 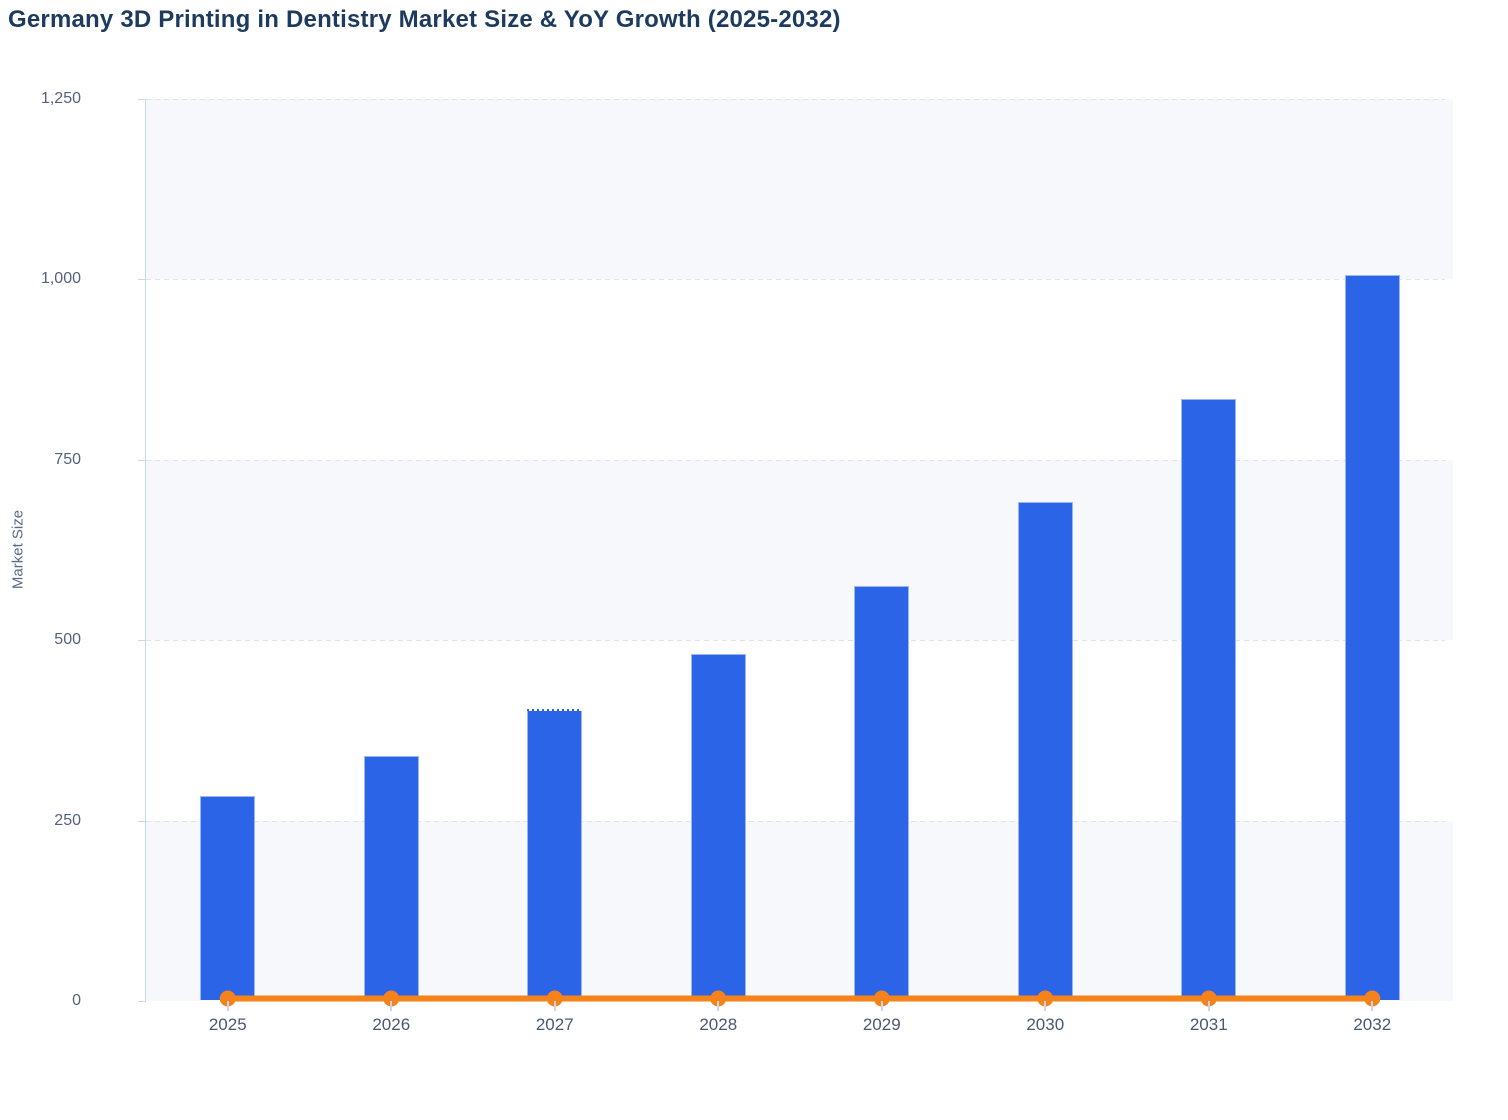 What do you see at coordinates (718, 826) in the screenshot?
I see `bar-2028` at bounding box center [718, 826].